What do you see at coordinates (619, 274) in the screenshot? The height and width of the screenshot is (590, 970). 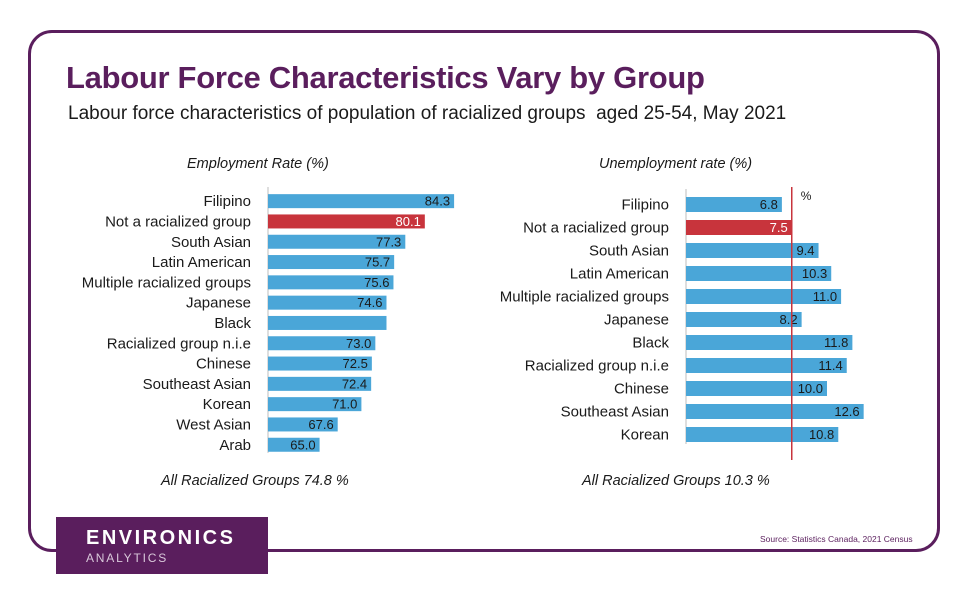 I see `unemployment-category-label-latin-american: Latin American` at bounding box center [619, 274].